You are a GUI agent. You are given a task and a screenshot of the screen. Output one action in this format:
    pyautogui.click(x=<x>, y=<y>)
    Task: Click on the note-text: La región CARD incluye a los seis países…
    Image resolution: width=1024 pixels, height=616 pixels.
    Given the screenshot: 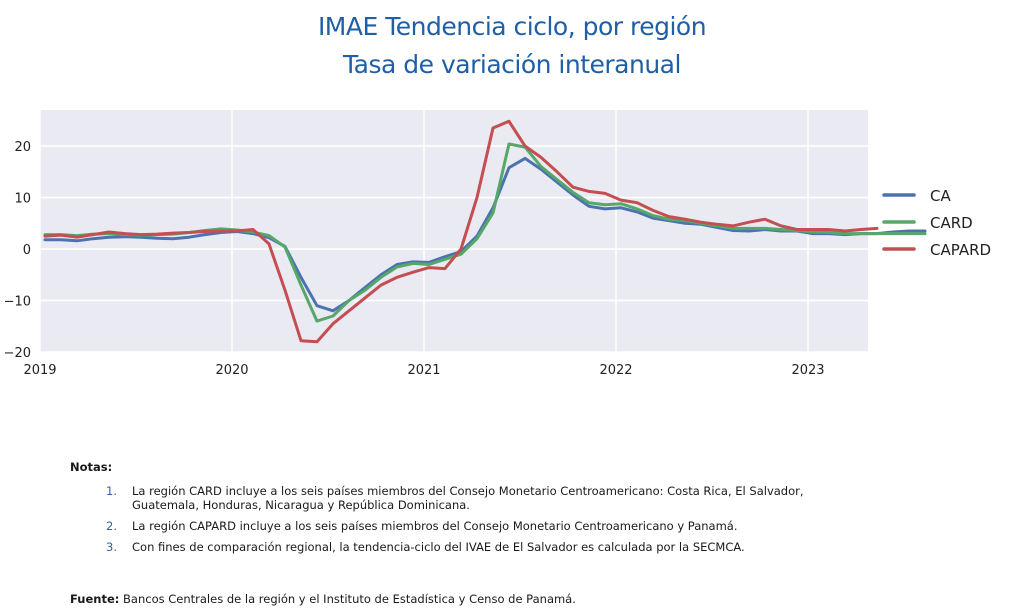 What is the action you would take?
    pyautogui.click(x=468, y=498)
    